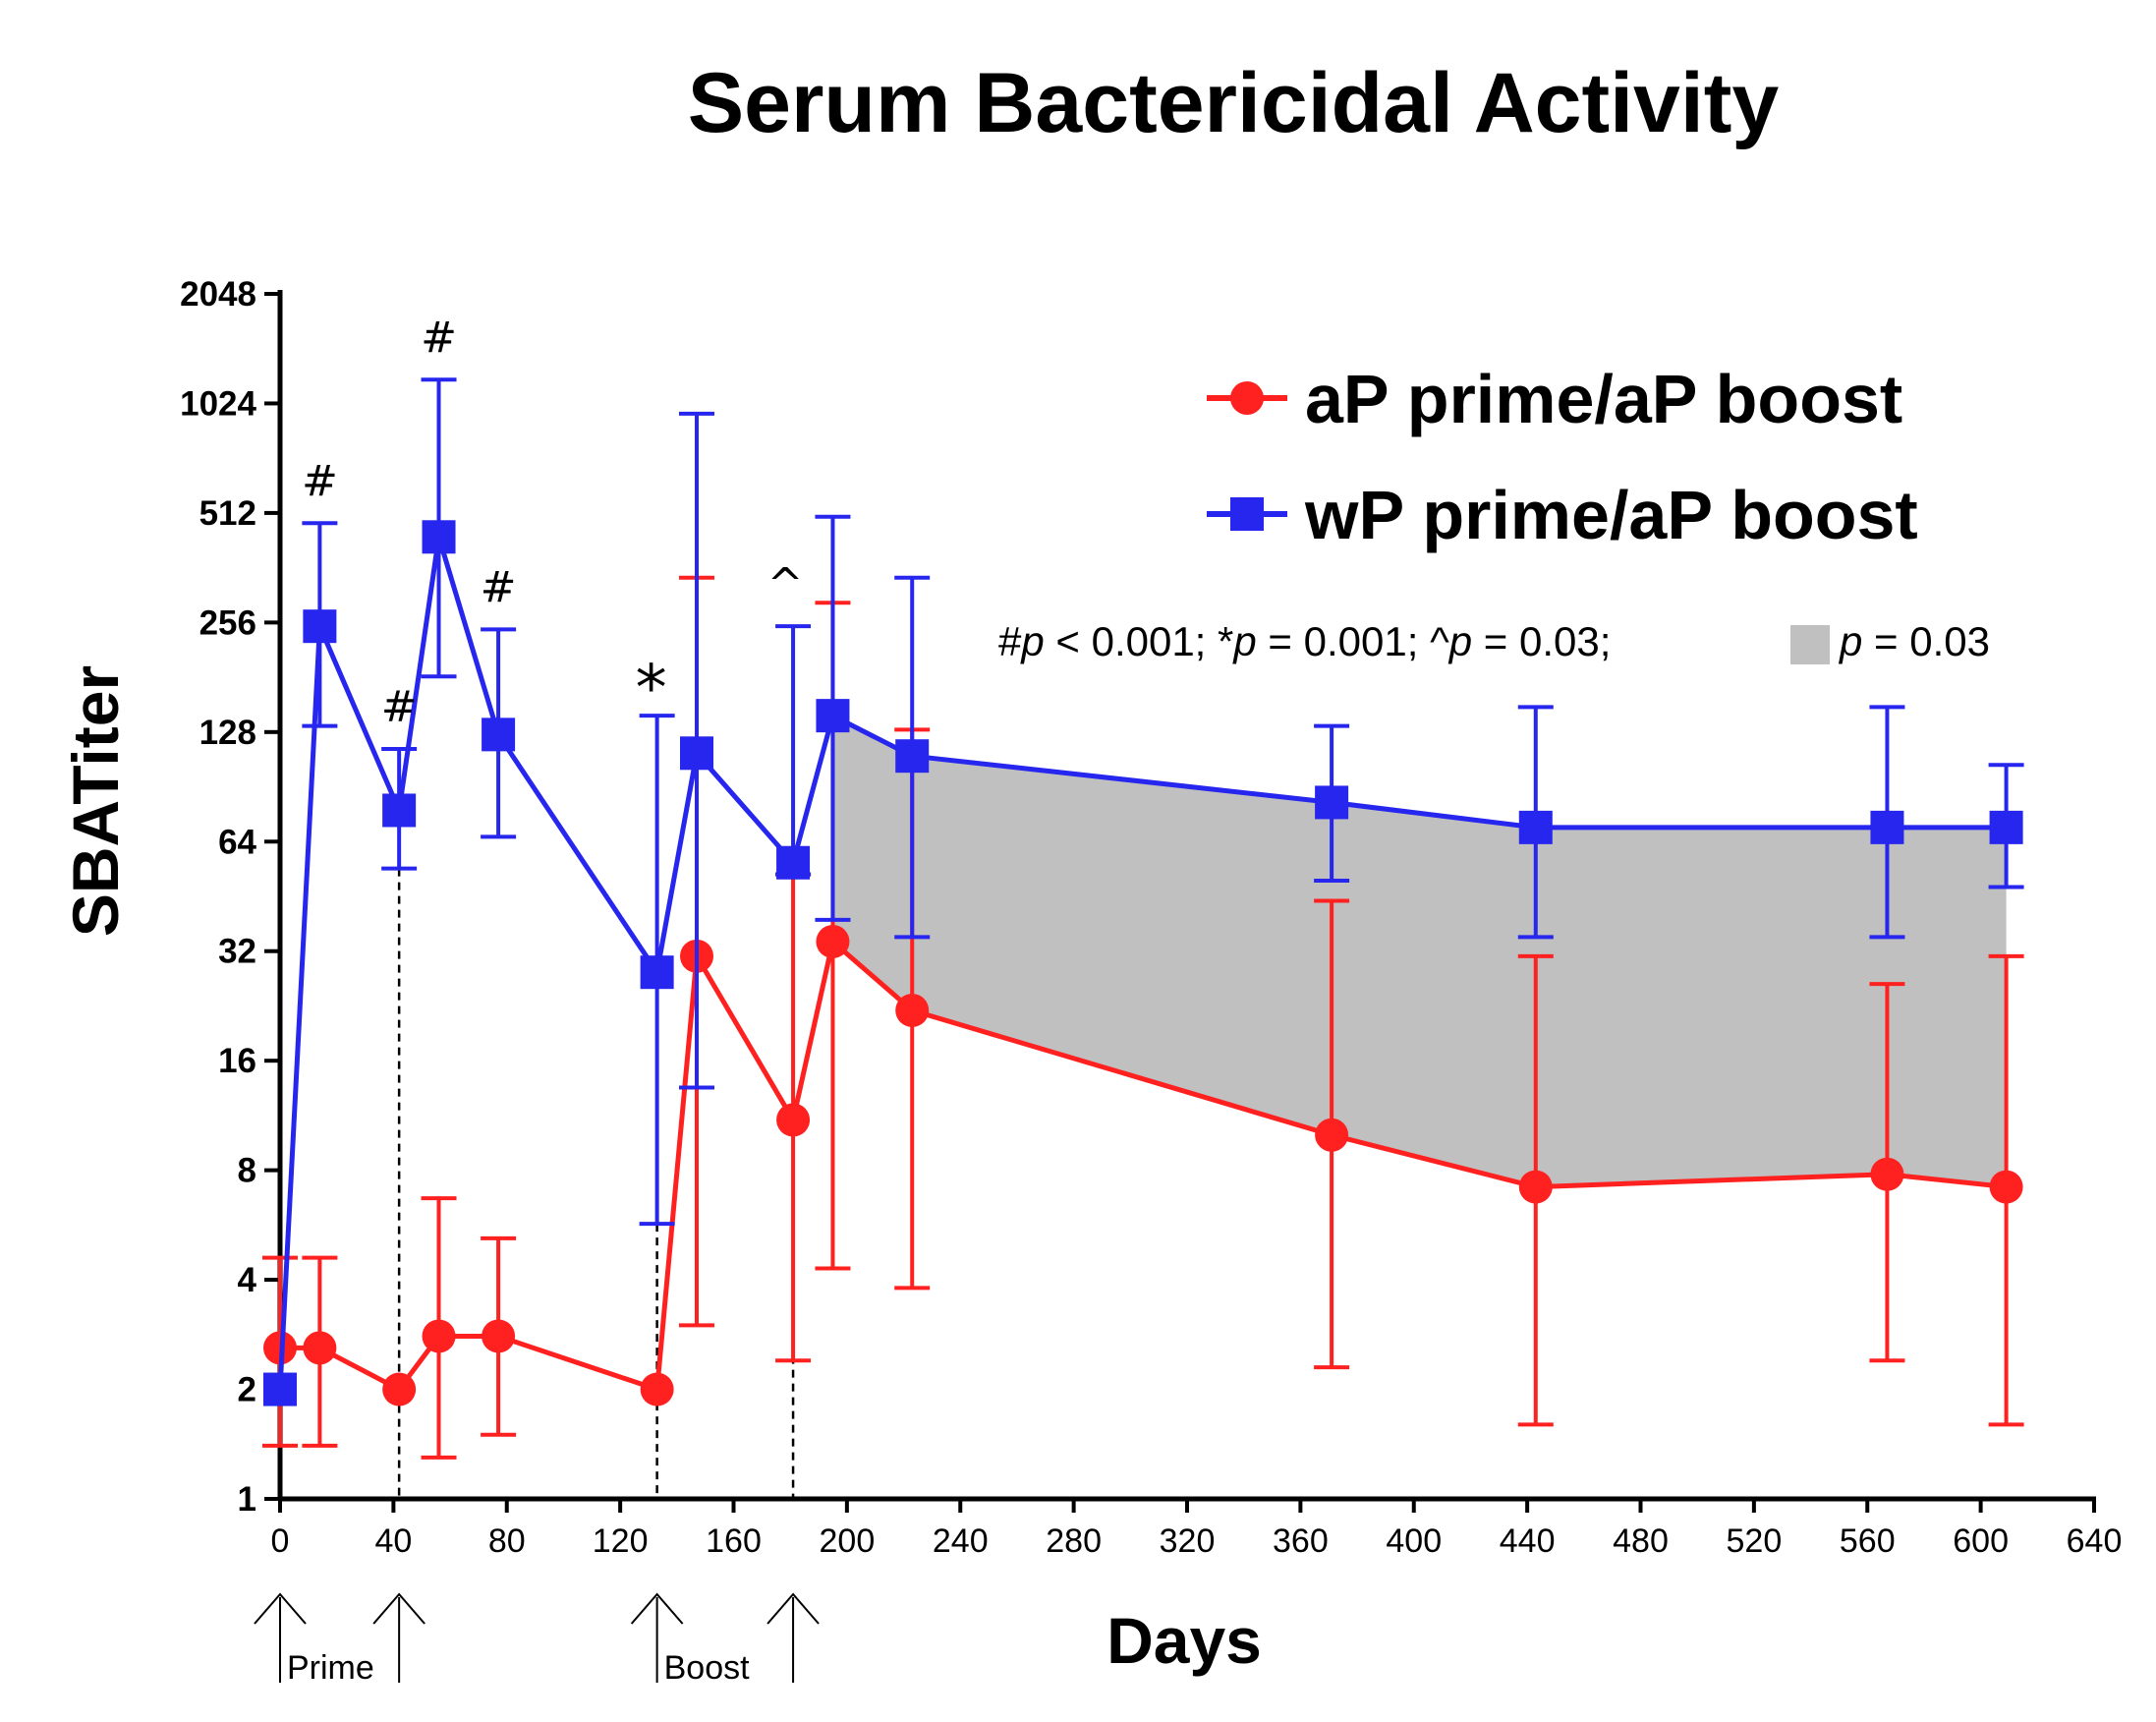 The width and height of the screenshot is (2156, 1722). What do you see at coordinates (1562, 457) in the screenshot?
I see `legend: aP prime/aP boost wP prime/aP boost` at bounding box center [1562, 457].